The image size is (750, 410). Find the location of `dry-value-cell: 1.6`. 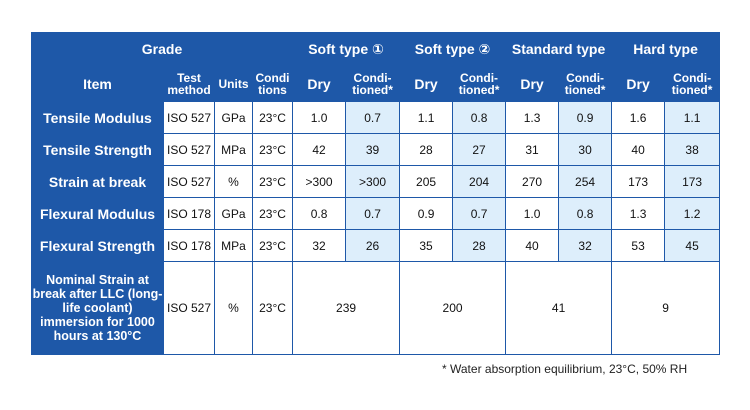

dry-value-cell: 1.6 is located at coordinates (638, 117).